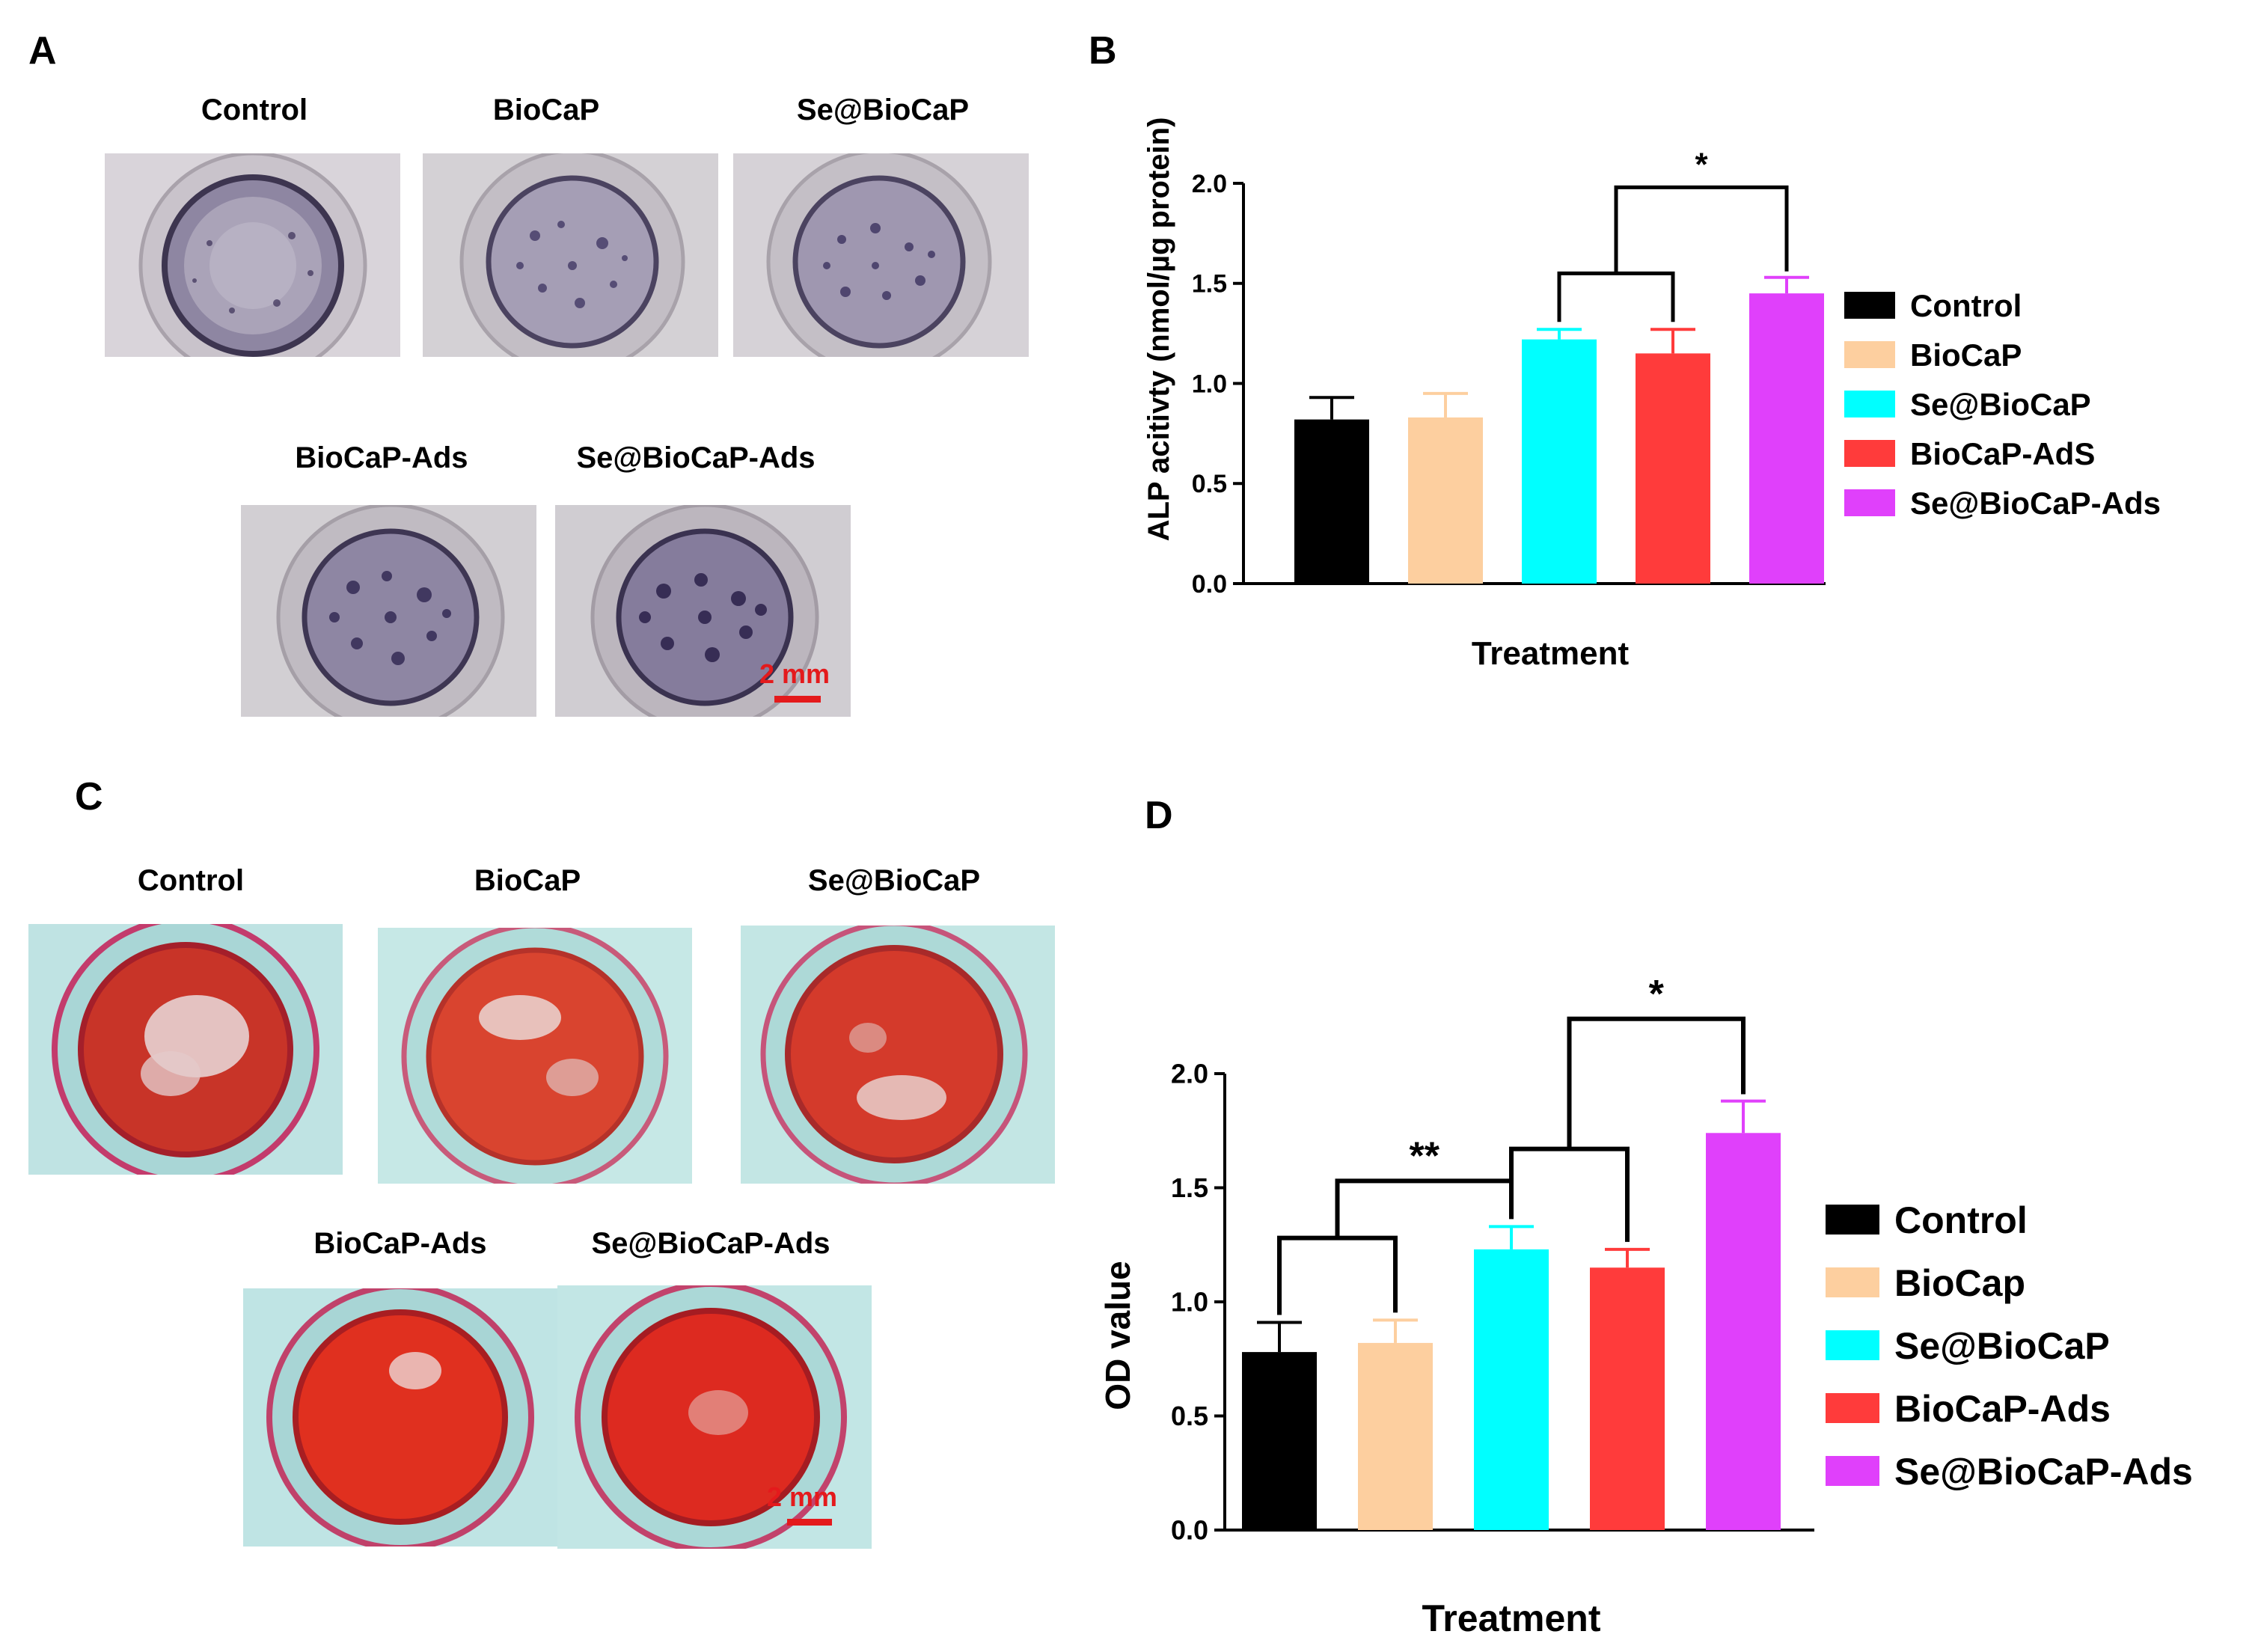 The width and height of the screenshot is (2261, 1652). I want to click on well-label-se-biocap-c: Se@BioCaP, so click(894, 880).